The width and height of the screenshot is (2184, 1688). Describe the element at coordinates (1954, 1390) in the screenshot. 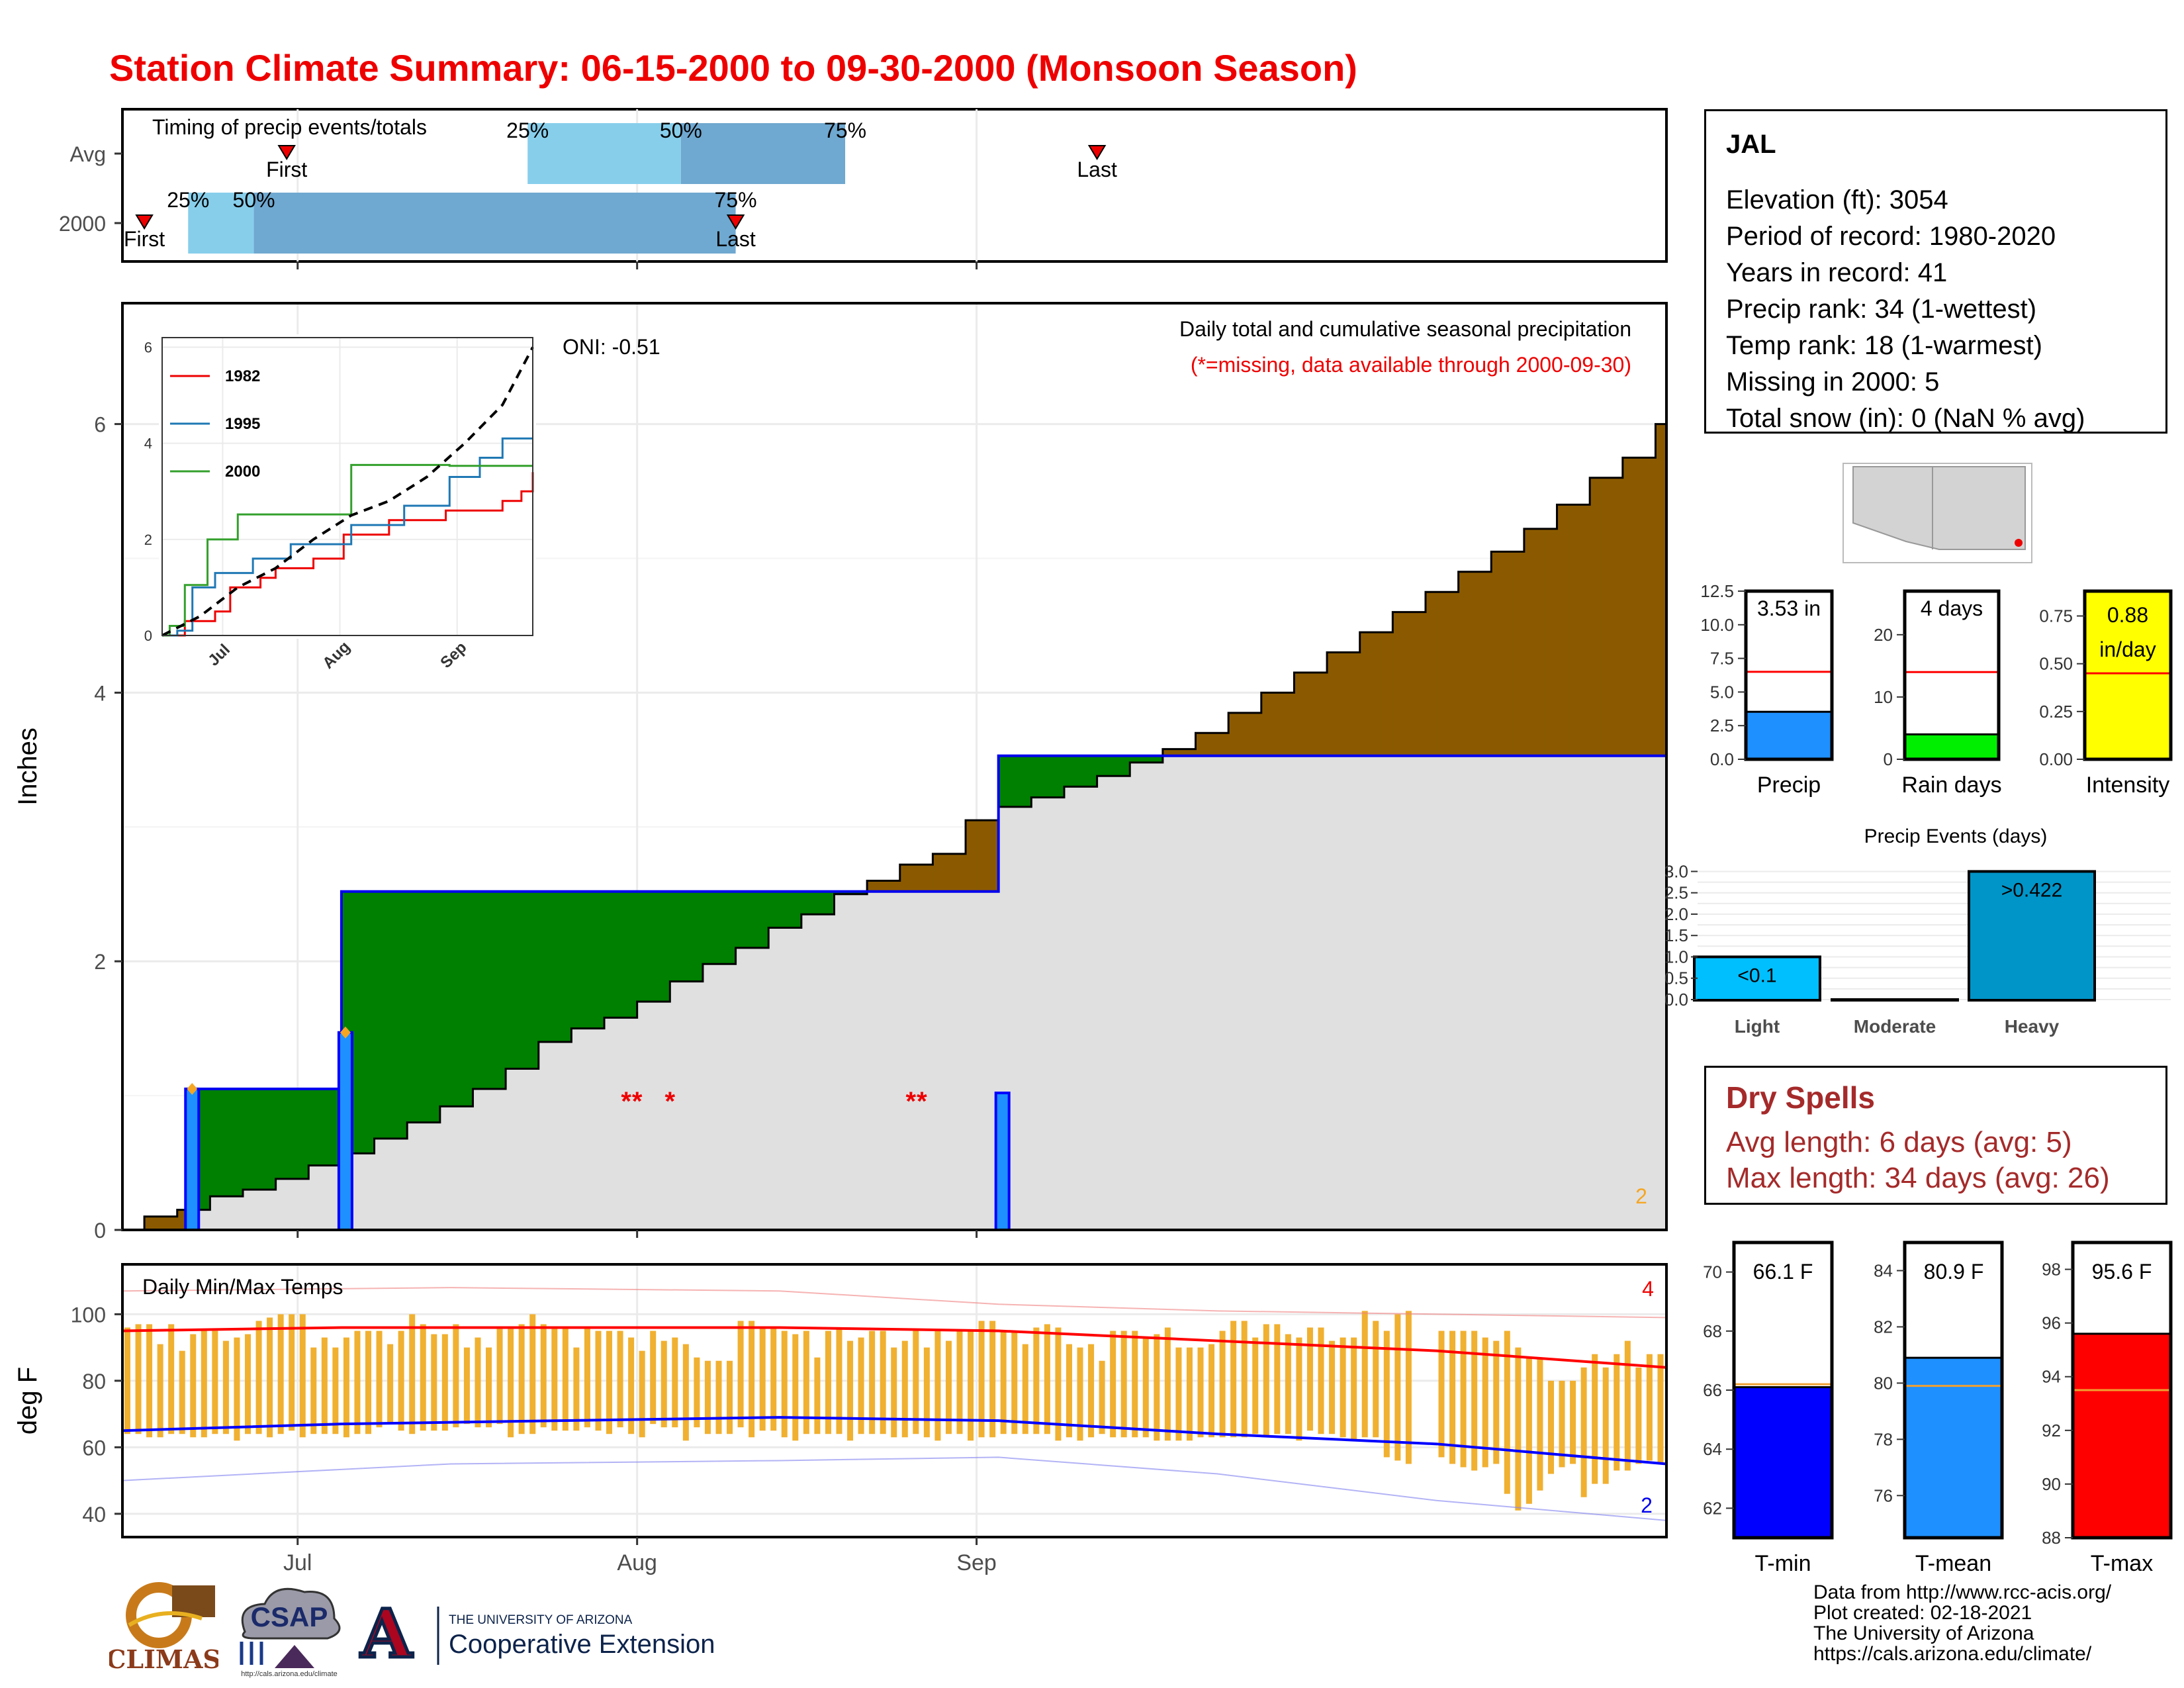

I see `panel-outline-t-mean` at that location.